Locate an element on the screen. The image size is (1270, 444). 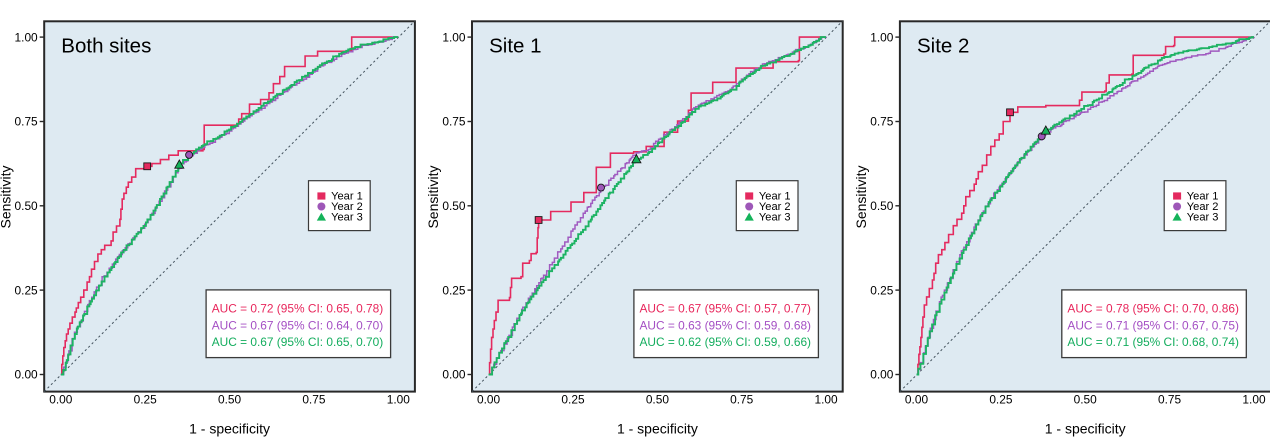
svg-text:AUC = 0.67 (95% CI: 0.65, 0.70: AUC = 0.67 (95% CI: 0.65, 0.70) is located at coordinates (298, 342).